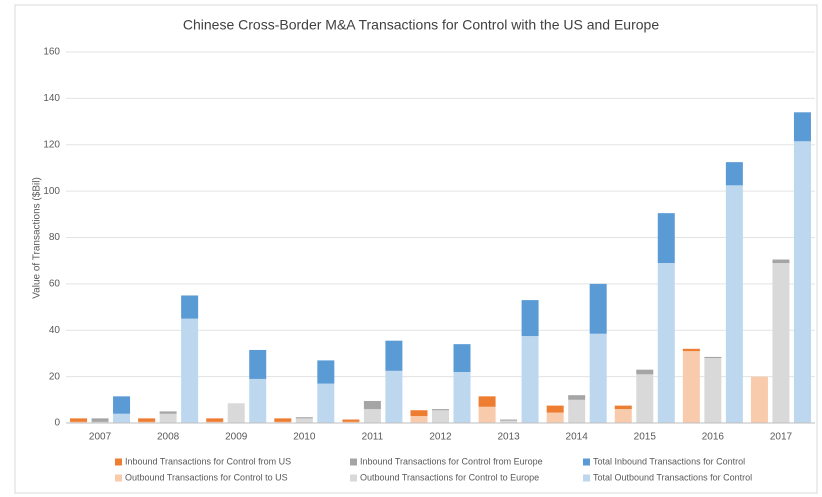 This screenshot has height=497, width=822. I want to click on y-tick-label: 80, so click(55, 237).